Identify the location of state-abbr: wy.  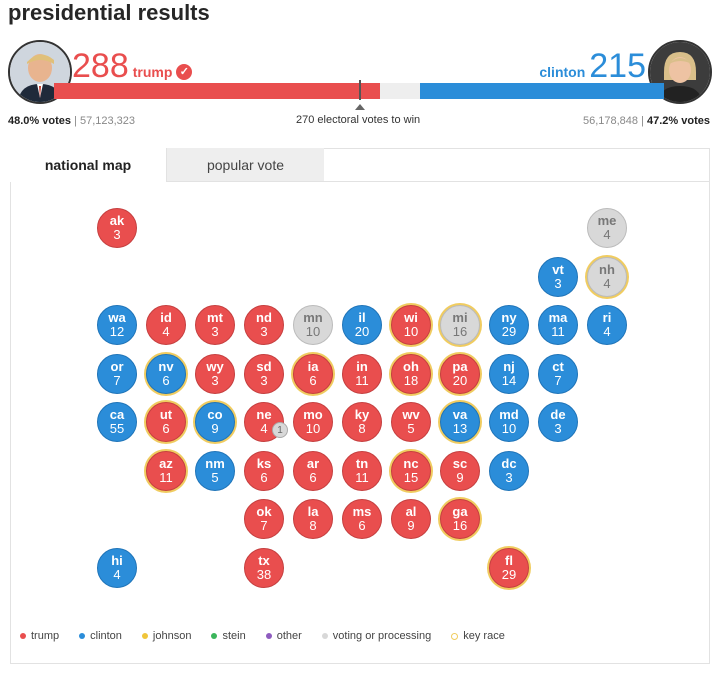
(215, 366).